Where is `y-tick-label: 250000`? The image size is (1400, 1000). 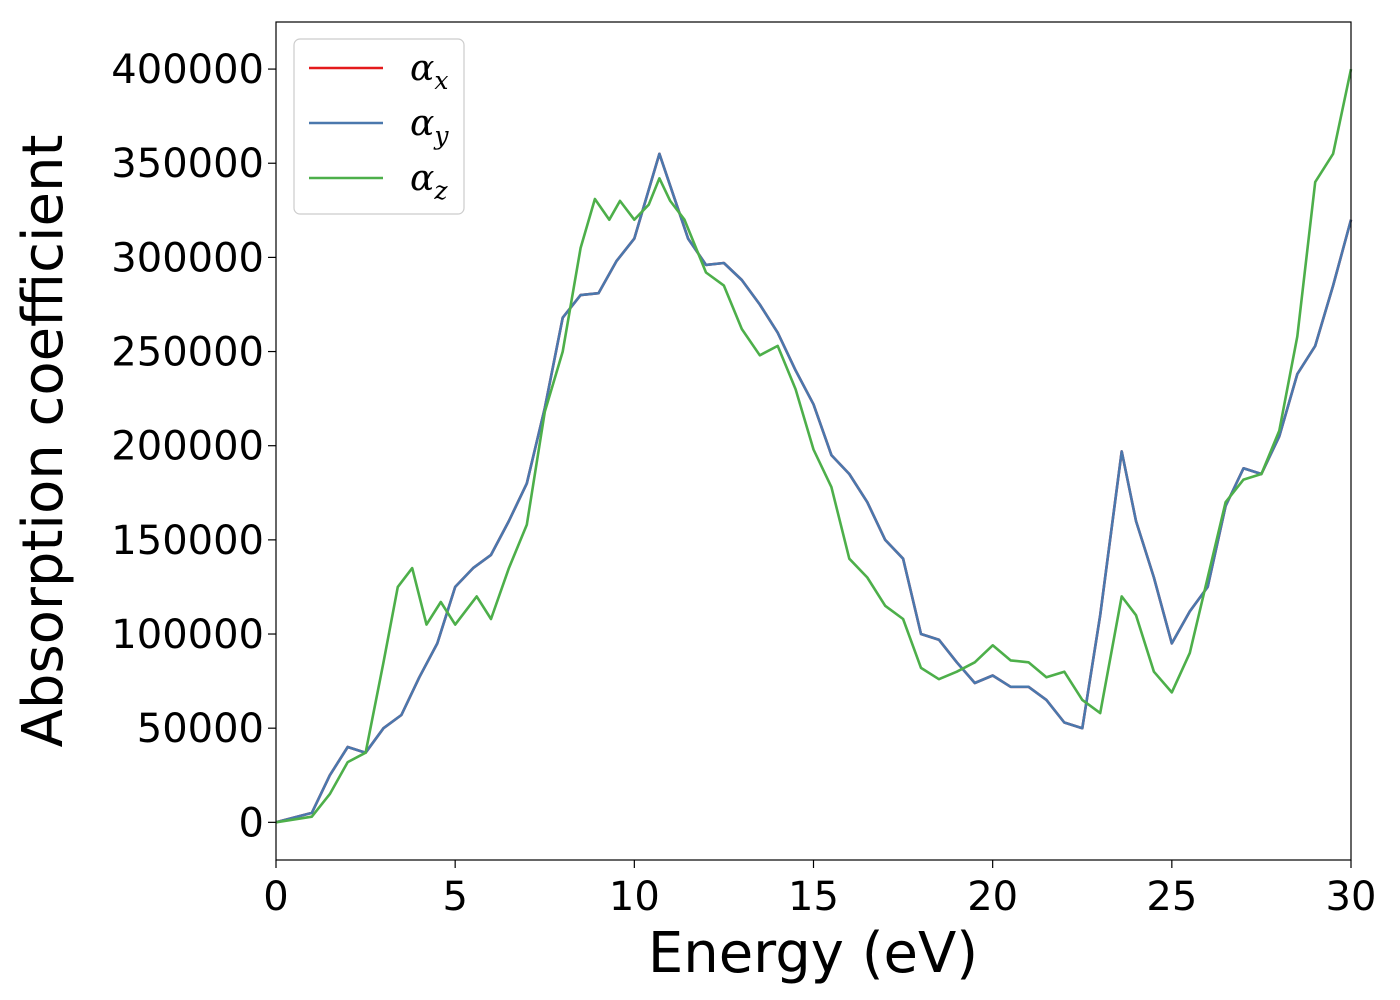 y-tick-label: 250000 is located at coordinates (187, 353).